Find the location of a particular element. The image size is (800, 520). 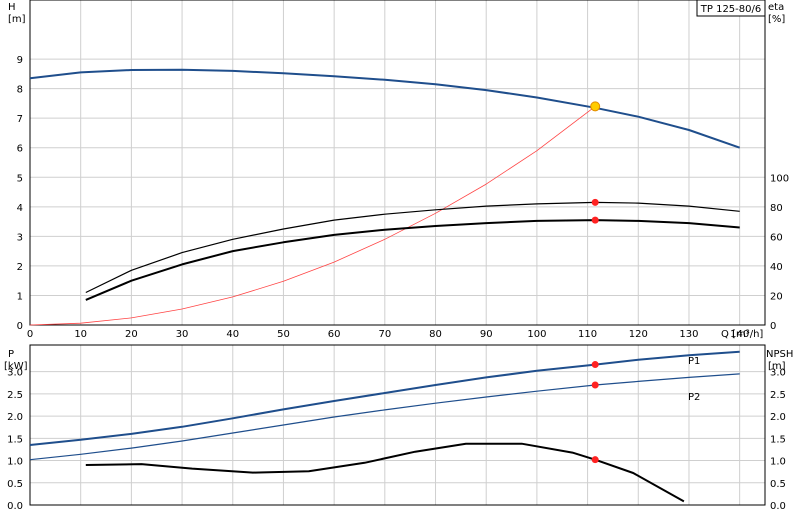

x-tick-label: 40 is located at coordinates (232, 334).